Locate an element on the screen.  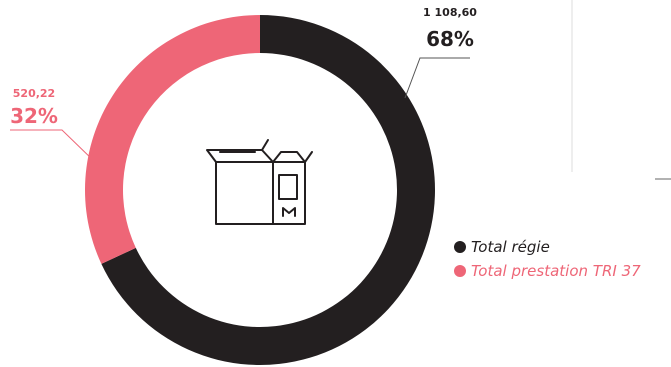
legend-marker-regie is located at coordinates (460, 247).